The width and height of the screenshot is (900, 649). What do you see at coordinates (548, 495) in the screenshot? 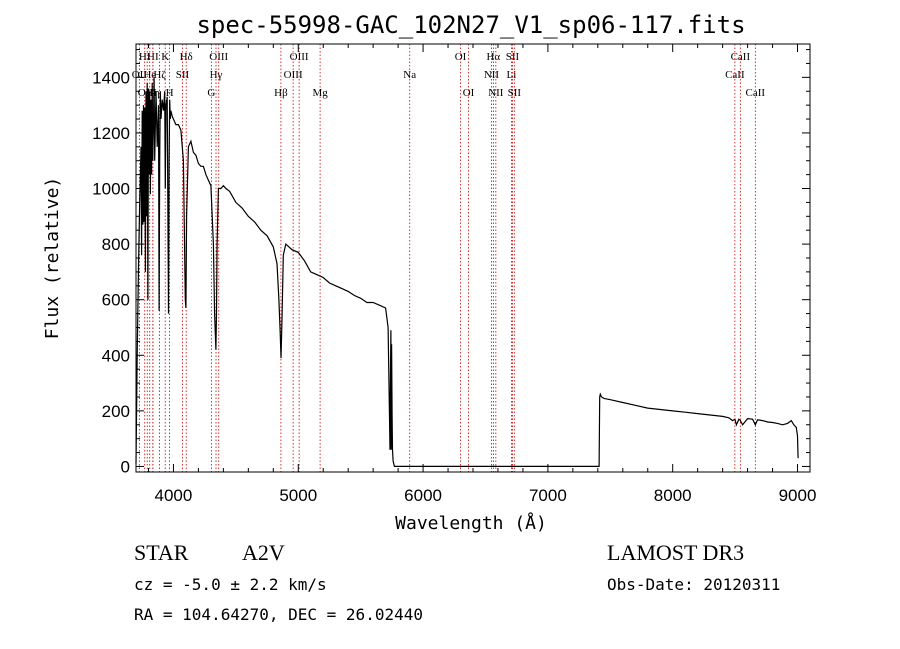
I see `x-tick-label: 7000` at bounding box center [548, 495].